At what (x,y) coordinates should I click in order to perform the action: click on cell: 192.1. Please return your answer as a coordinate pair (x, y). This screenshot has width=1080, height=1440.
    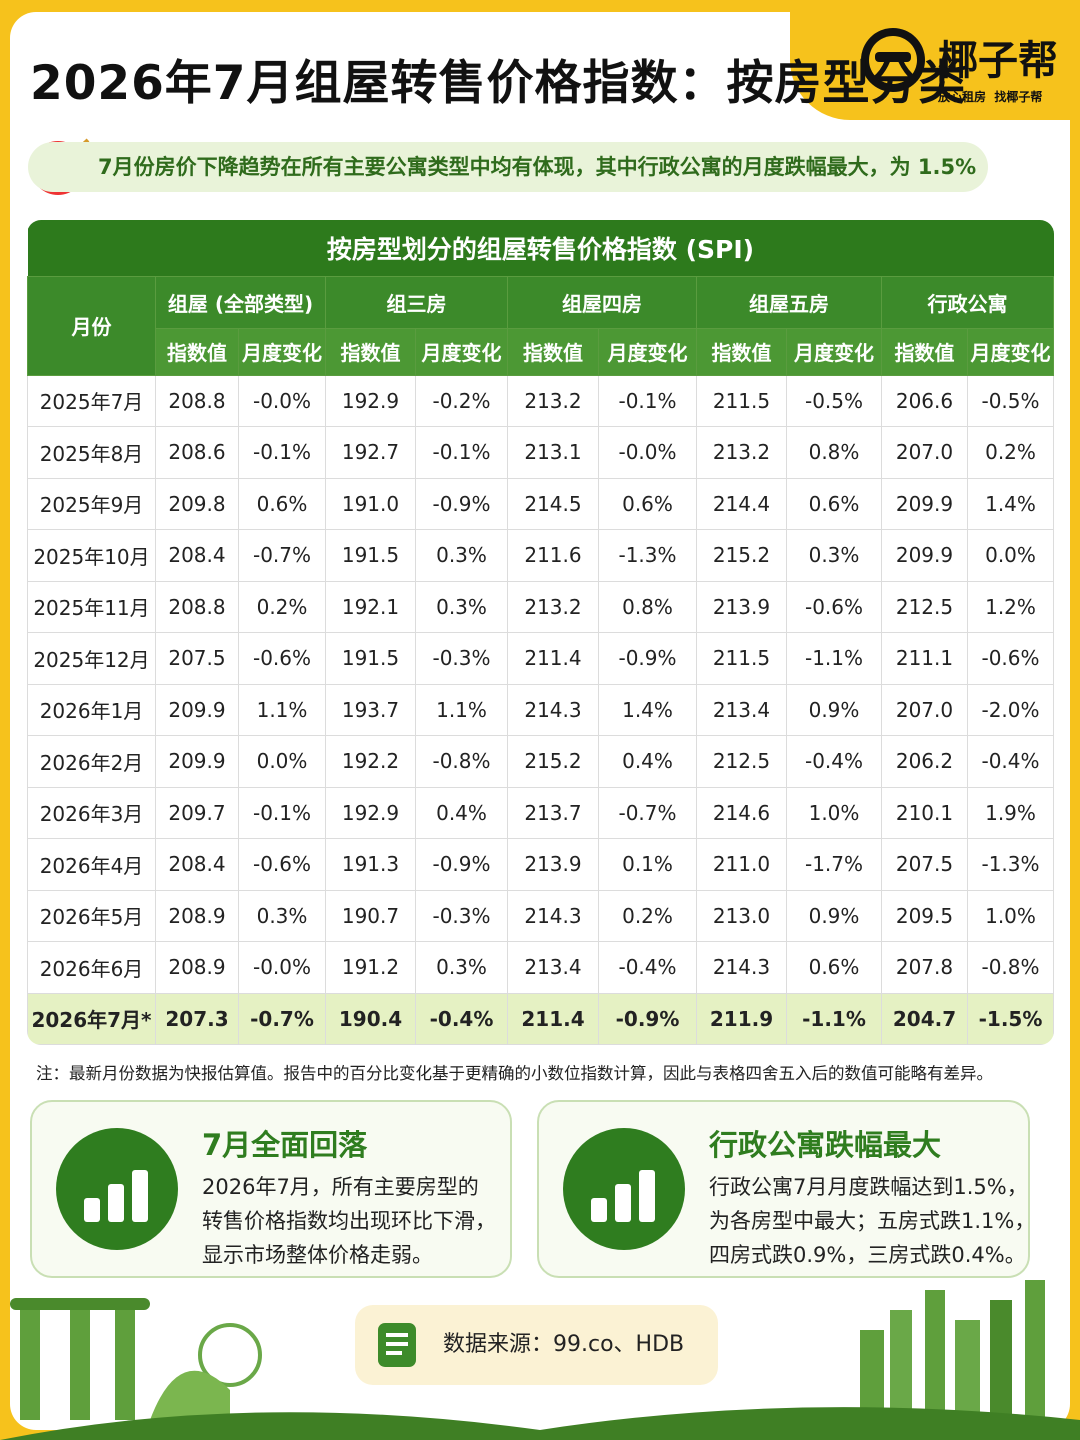
    Looking at the image, I should click on (370, 606).